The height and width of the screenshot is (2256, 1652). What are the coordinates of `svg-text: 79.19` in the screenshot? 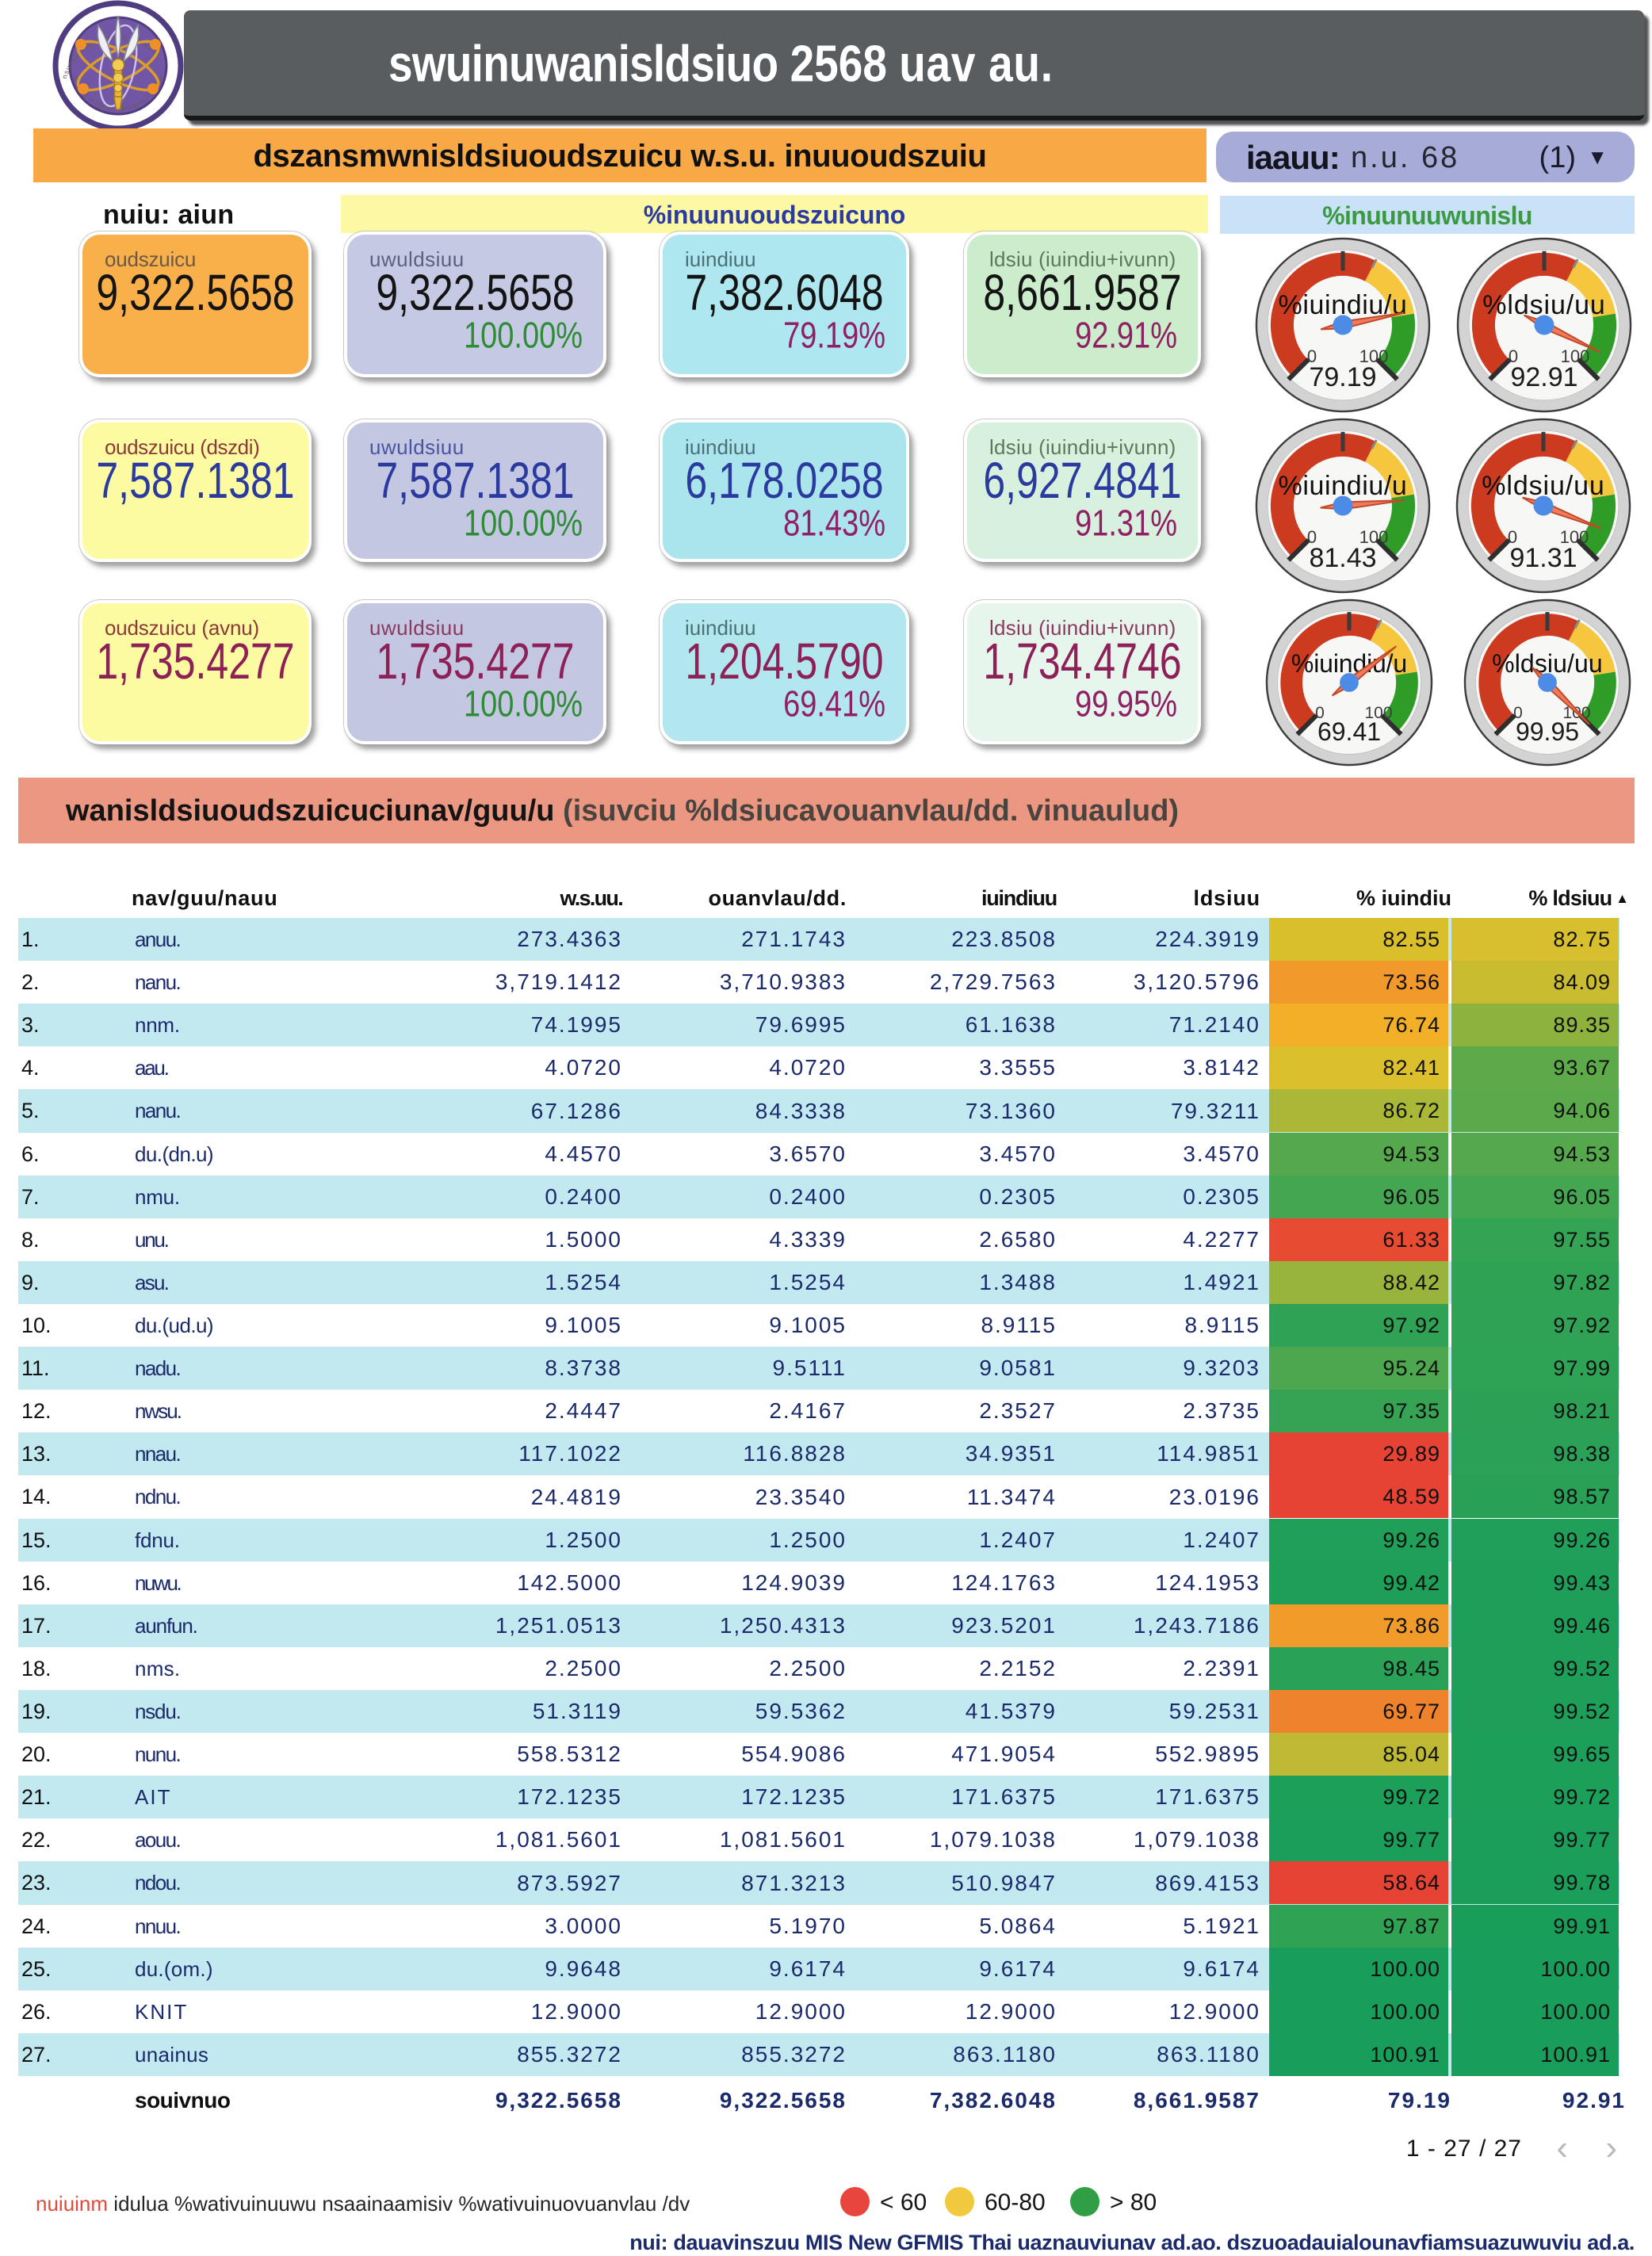 It's located at (1343, 377).